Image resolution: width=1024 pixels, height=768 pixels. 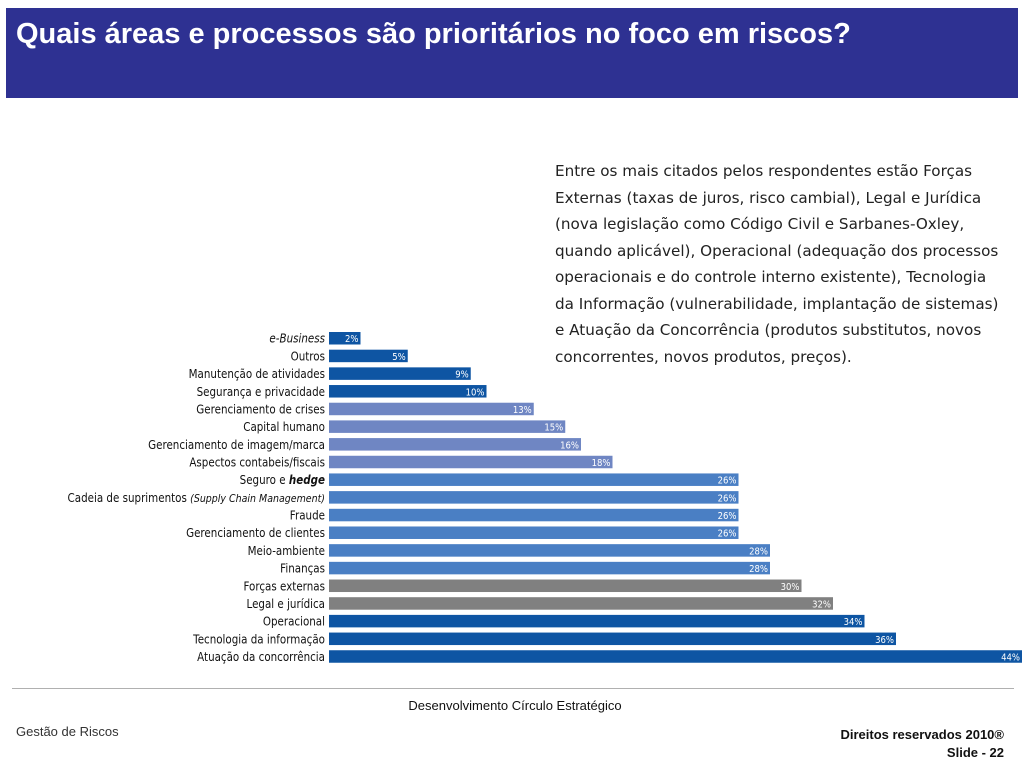 I want to click on data-label: 2%, so click(x=352, y=340).